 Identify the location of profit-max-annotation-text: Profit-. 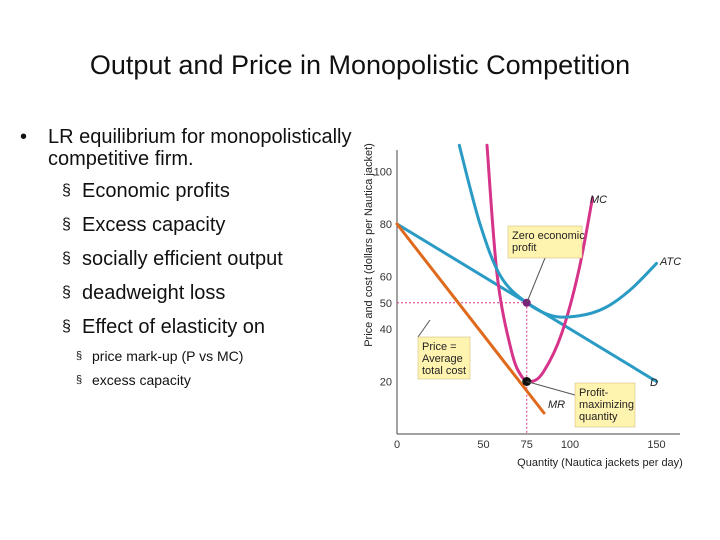
(594, 393).